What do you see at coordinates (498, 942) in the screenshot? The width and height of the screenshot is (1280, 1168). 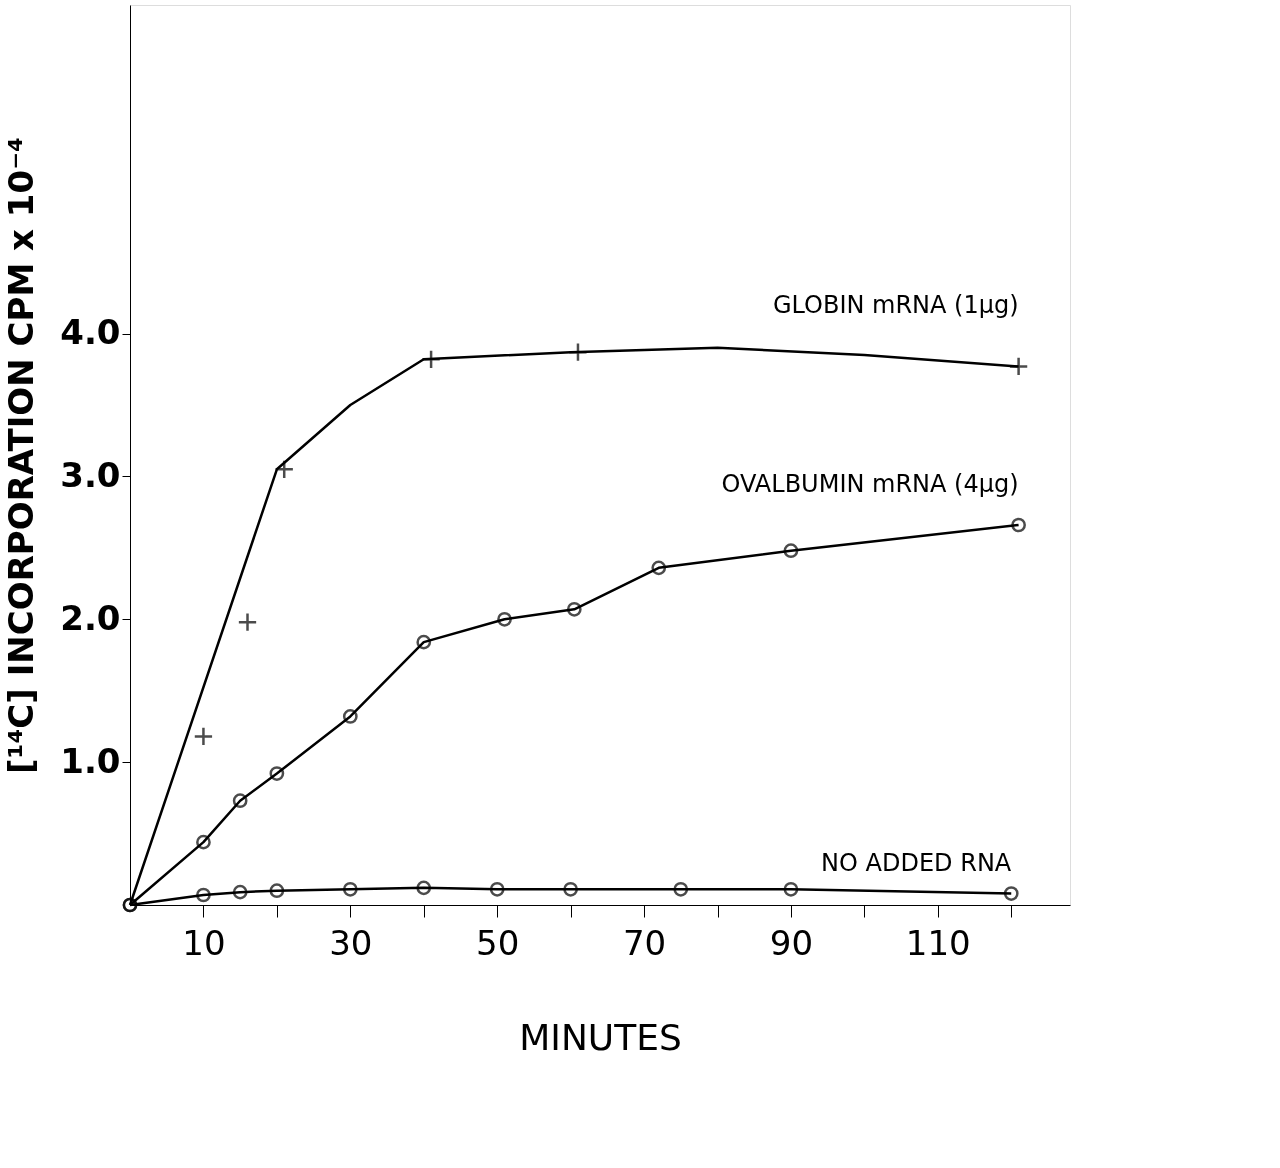 I see `x-tick-label: 50` at bounding box center [498, 942].